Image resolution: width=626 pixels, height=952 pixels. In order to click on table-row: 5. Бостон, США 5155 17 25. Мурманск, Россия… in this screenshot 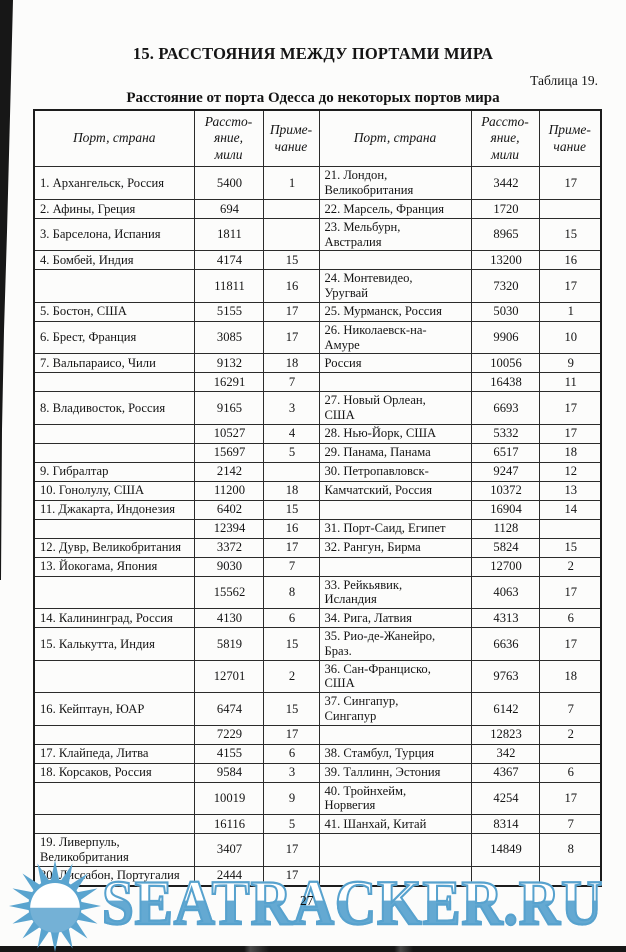, I will do `click(317, 311)`.